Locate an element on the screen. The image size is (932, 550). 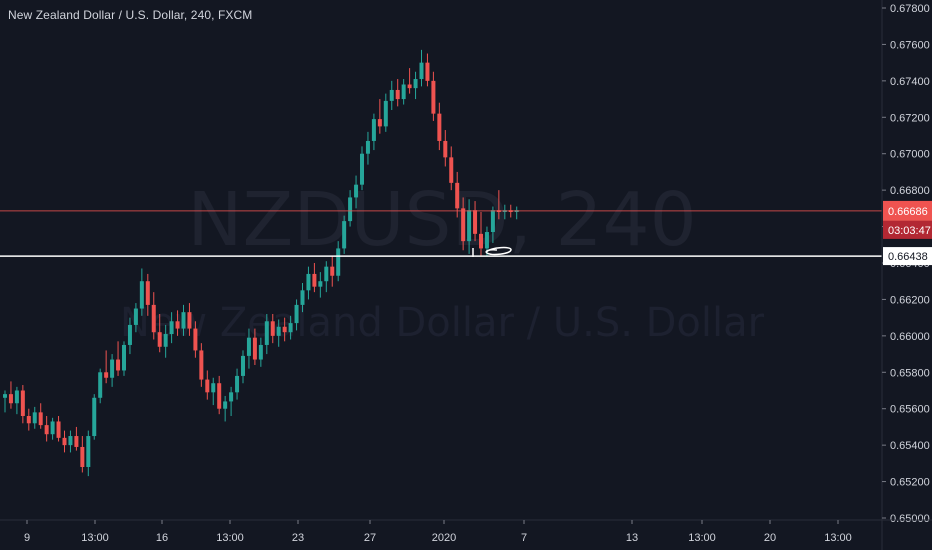
price-tick-label: 0.66200 is located at coordinates (910, 300).